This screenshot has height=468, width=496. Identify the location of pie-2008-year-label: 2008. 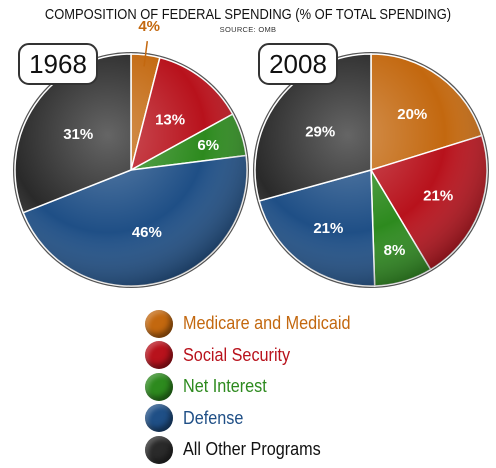
(298, 64).